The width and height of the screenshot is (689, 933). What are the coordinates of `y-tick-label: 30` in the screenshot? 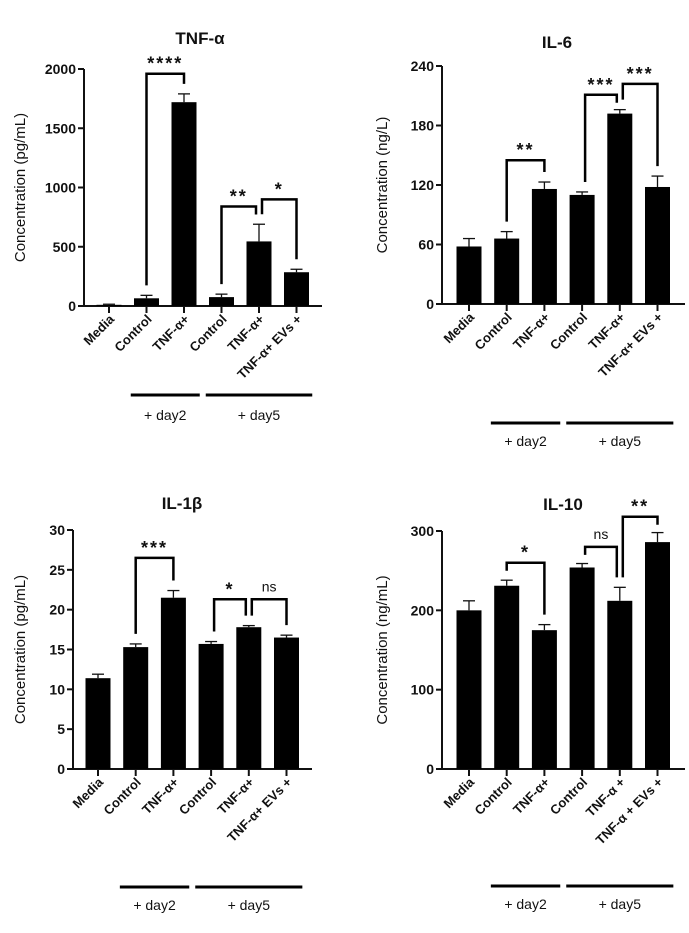 It's located at (57, 530).